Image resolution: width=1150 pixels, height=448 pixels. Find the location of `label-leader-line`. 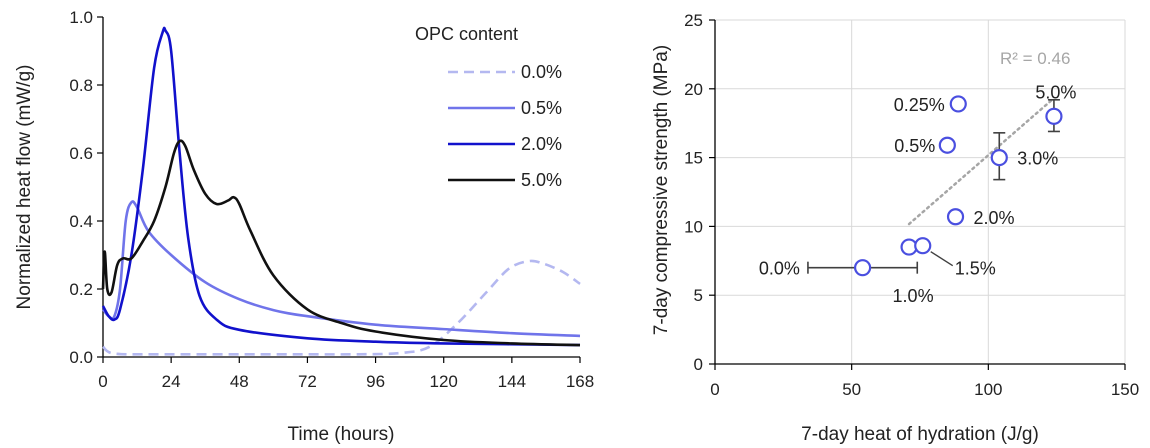

label-leader-line is located at coordinates (942, 259).